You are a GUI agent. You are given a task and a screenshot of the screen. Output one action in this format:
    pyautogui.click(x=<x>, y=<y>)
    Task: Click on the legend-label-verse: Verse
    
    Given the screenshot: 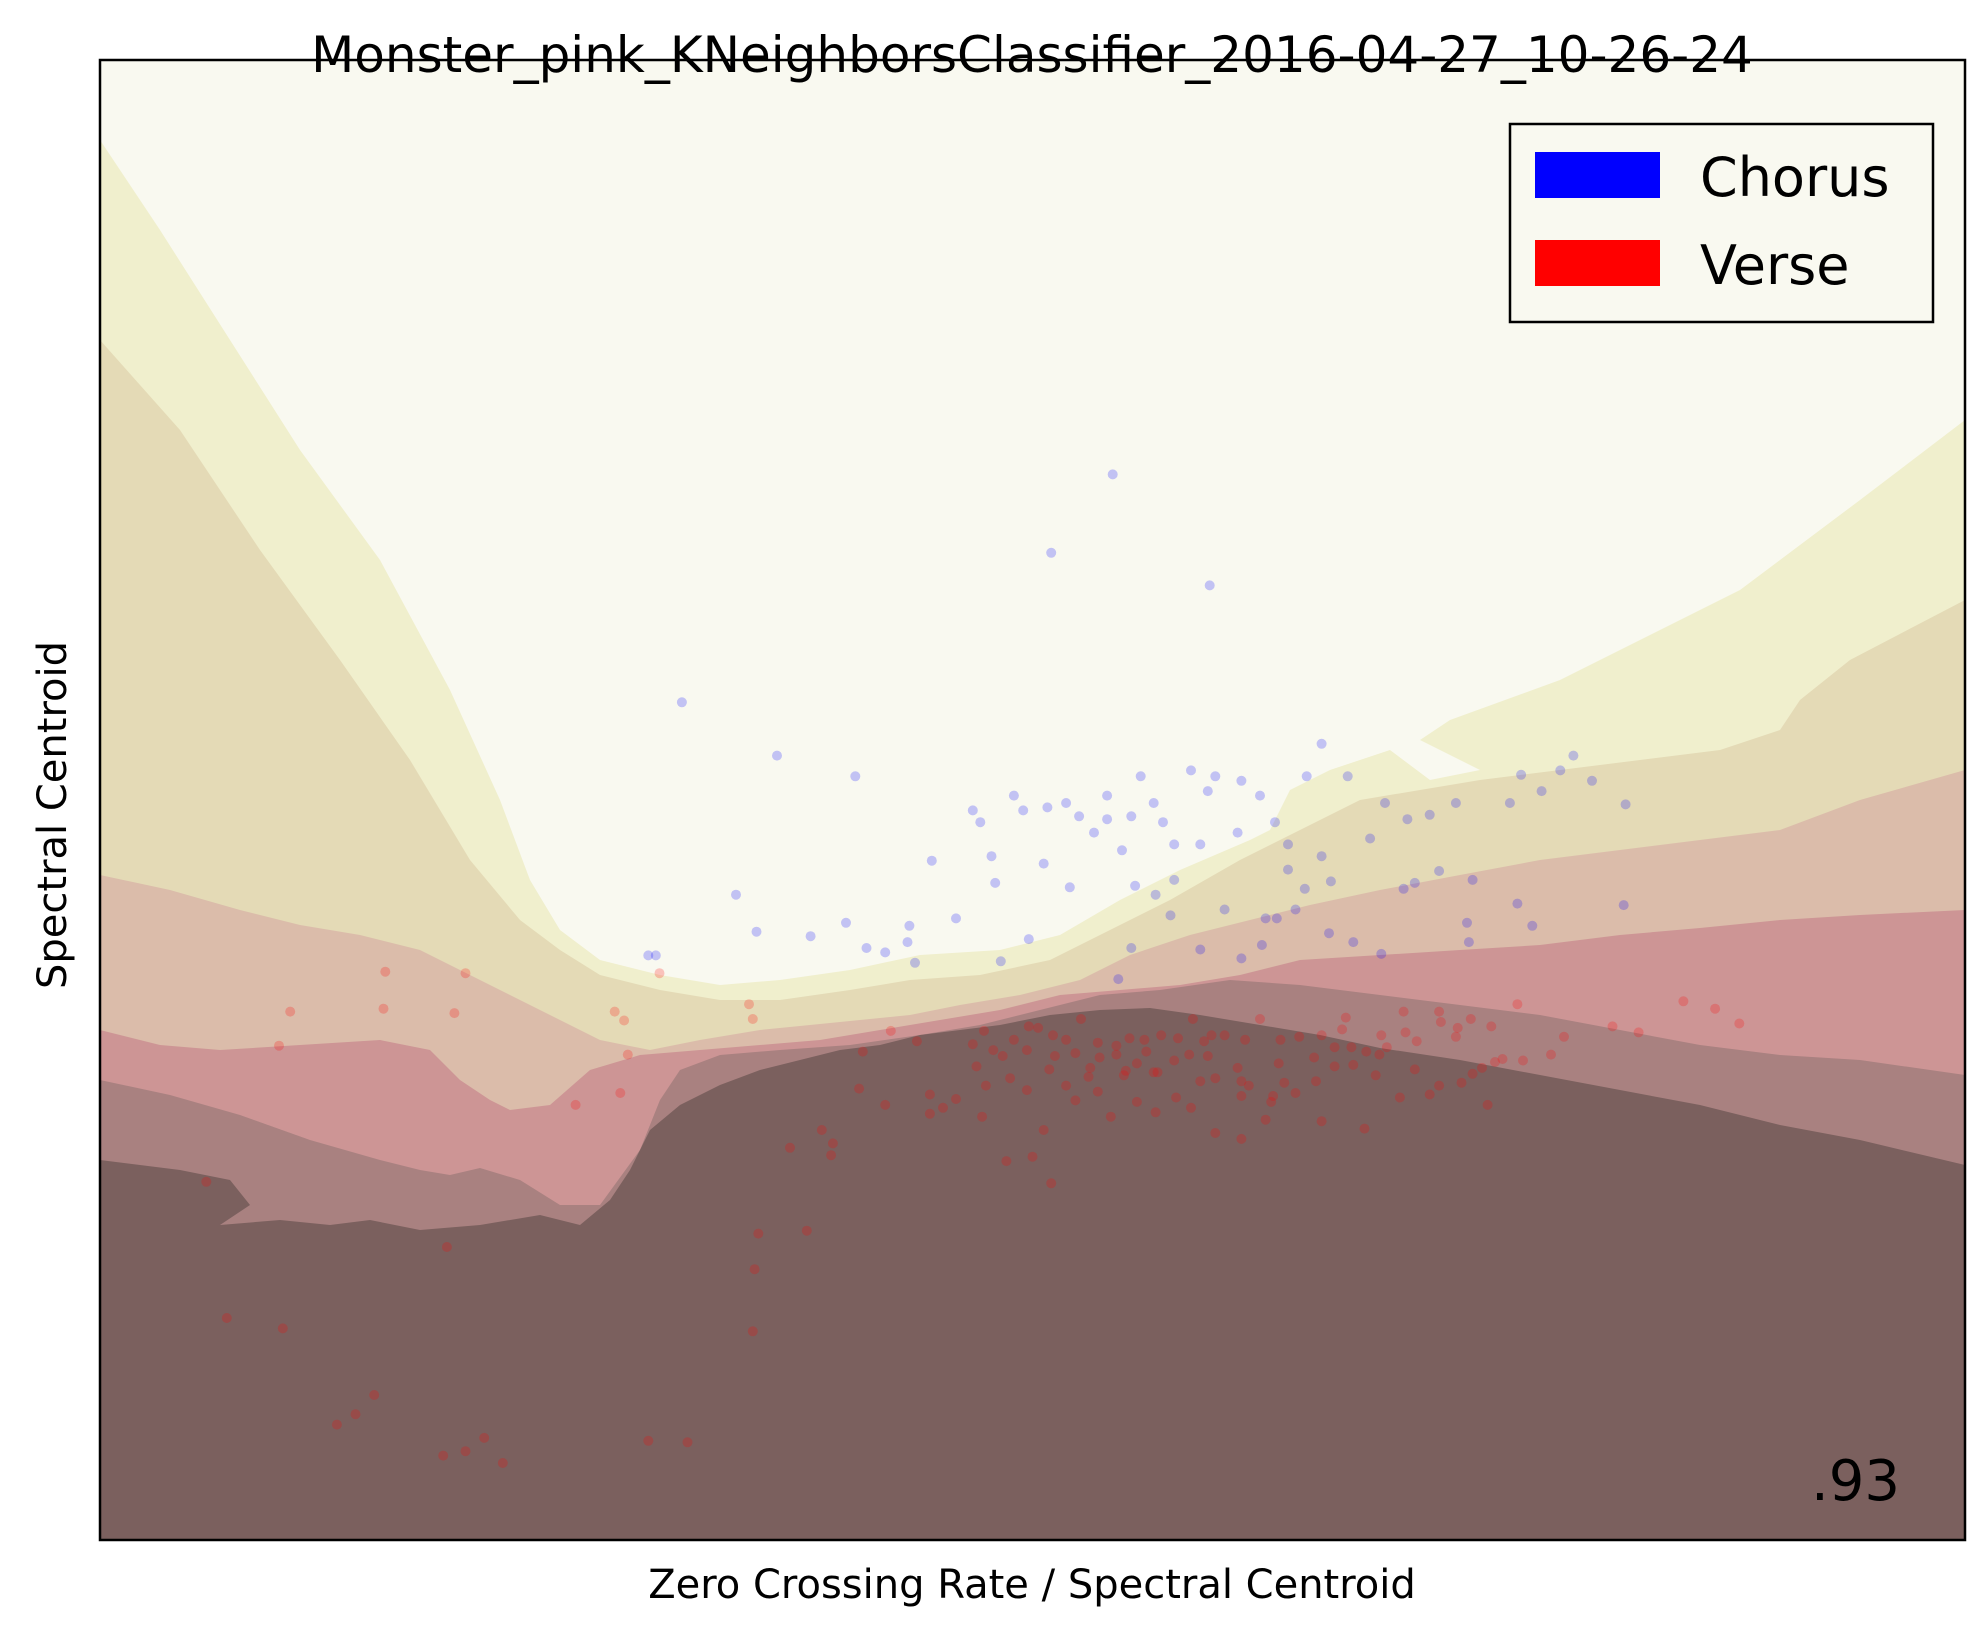 What is the action you would take?
    pyautogui.click(x=1775, y=265)
    